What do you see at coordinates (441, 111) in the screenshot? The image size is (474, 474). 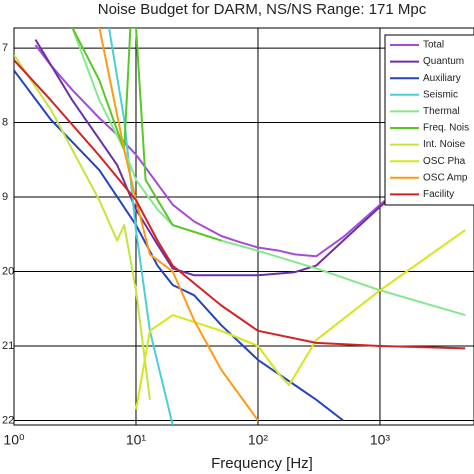 I see `legend-label: Thermal` at bounding box center [441, 111].